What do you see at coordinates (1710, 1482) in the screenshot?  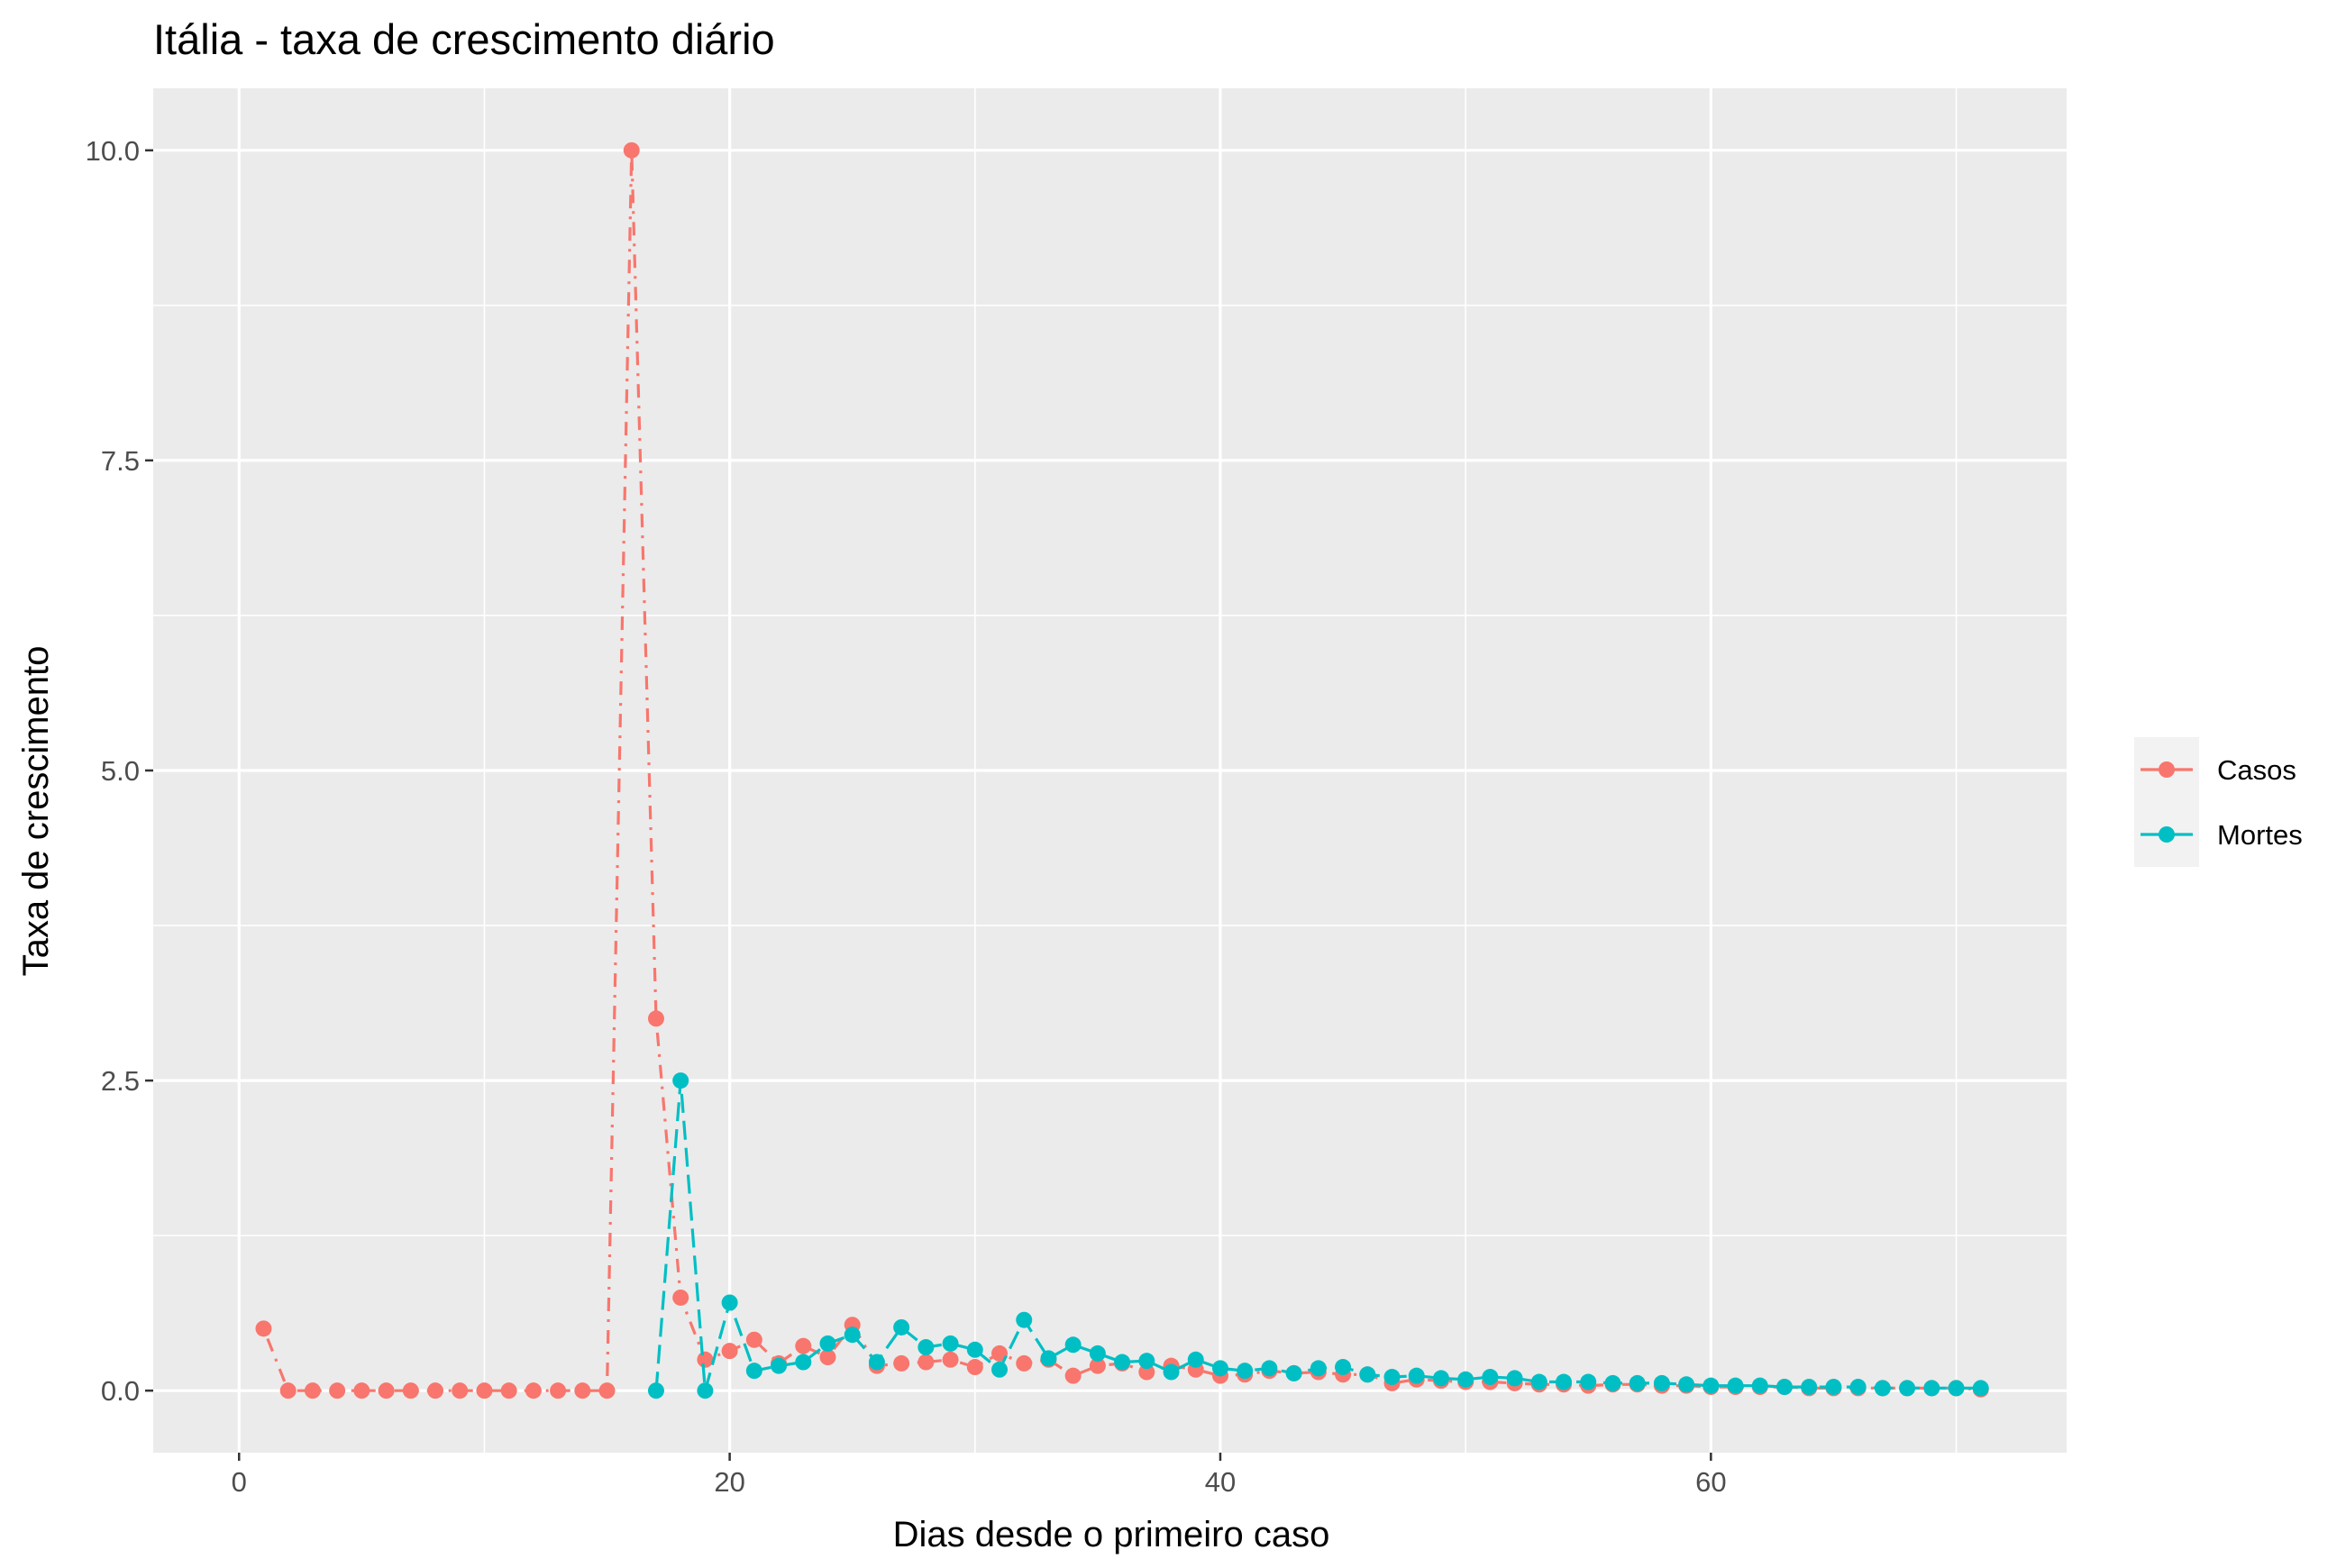 I see `x-tick-label: 60` at bounding box center [1710, 1482].